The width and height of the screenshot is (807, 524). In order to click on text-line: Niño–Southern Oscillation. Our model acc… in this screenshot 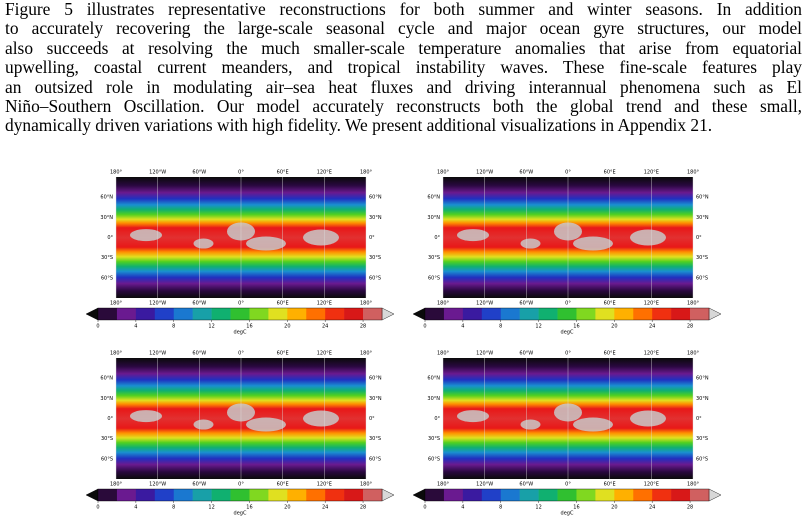, I will do `click(403, 106)`.